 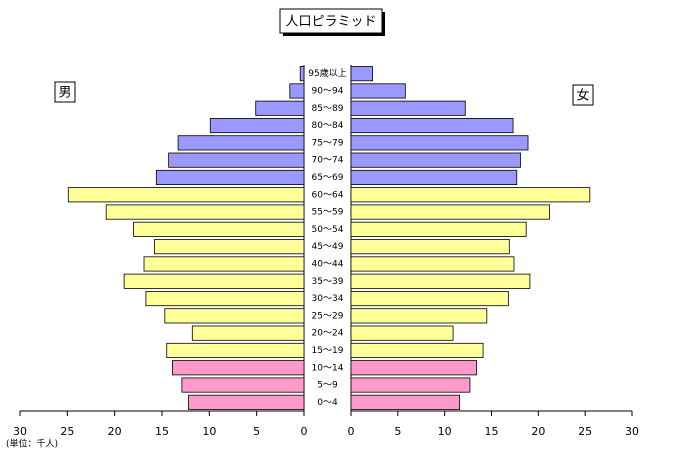 I want to click on category-label: 30～34, so click(x=328, y=299).